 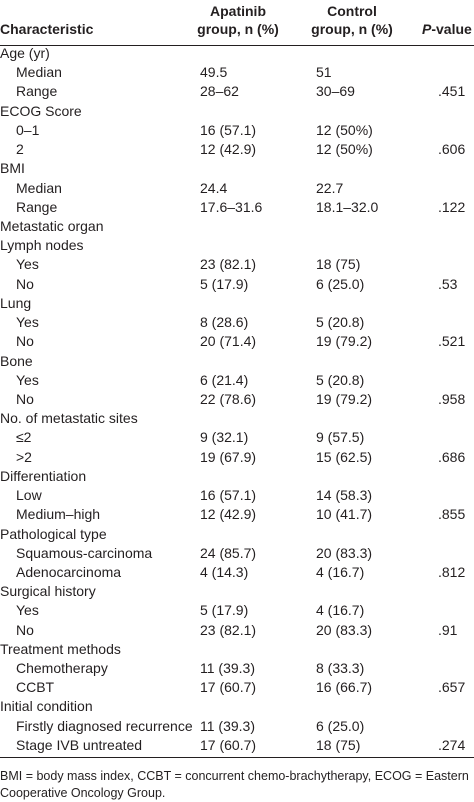 I want to click on row-label: CCBT, so click(x=35, y=687).